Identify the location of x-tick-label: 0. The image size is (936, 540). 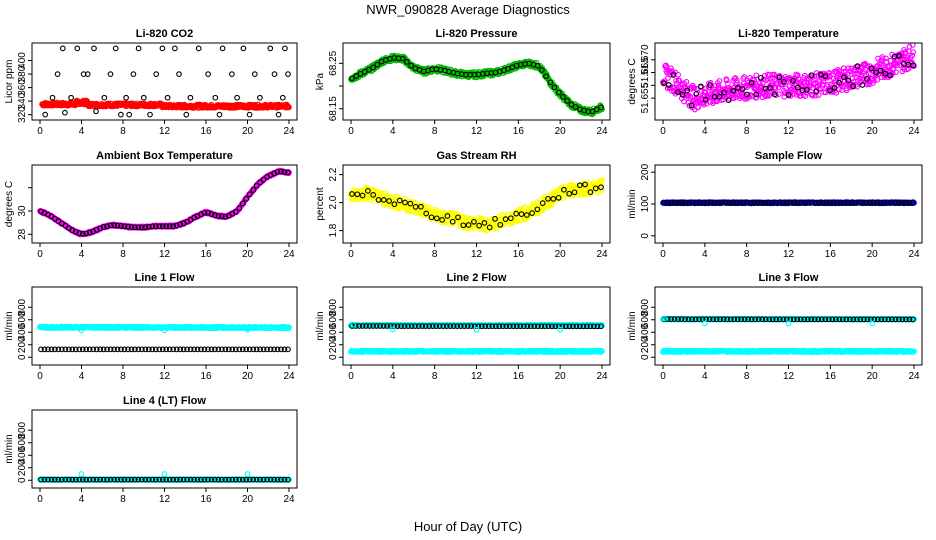
(40, 376).